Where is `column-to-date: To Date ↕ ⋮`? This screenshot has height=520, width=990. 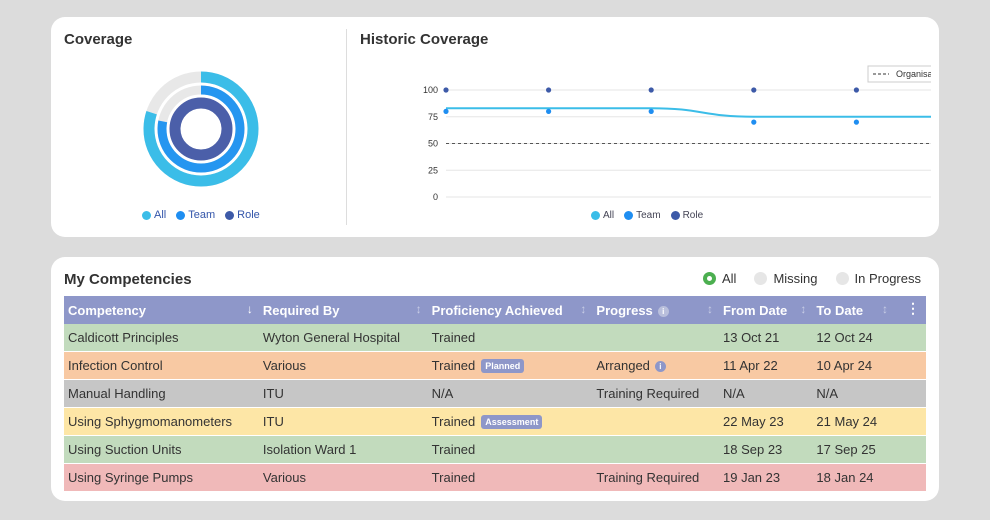 column-to-date: To Date ↕ ⋮ is located at coordinates (869, 310).